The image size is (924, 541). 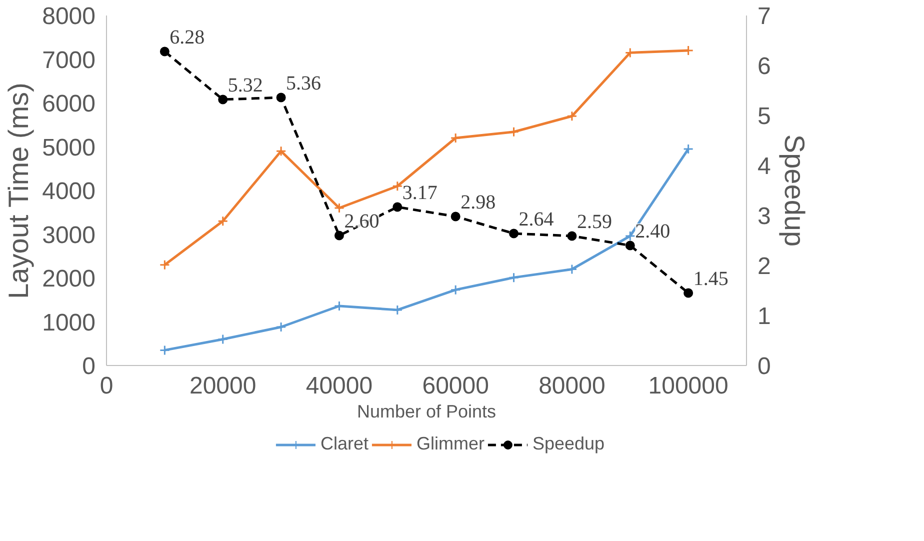 What do you see at coordinates (89, 366) in the screenshot?
I see `y-tick-label: 0` at bounding box center [89, 366].